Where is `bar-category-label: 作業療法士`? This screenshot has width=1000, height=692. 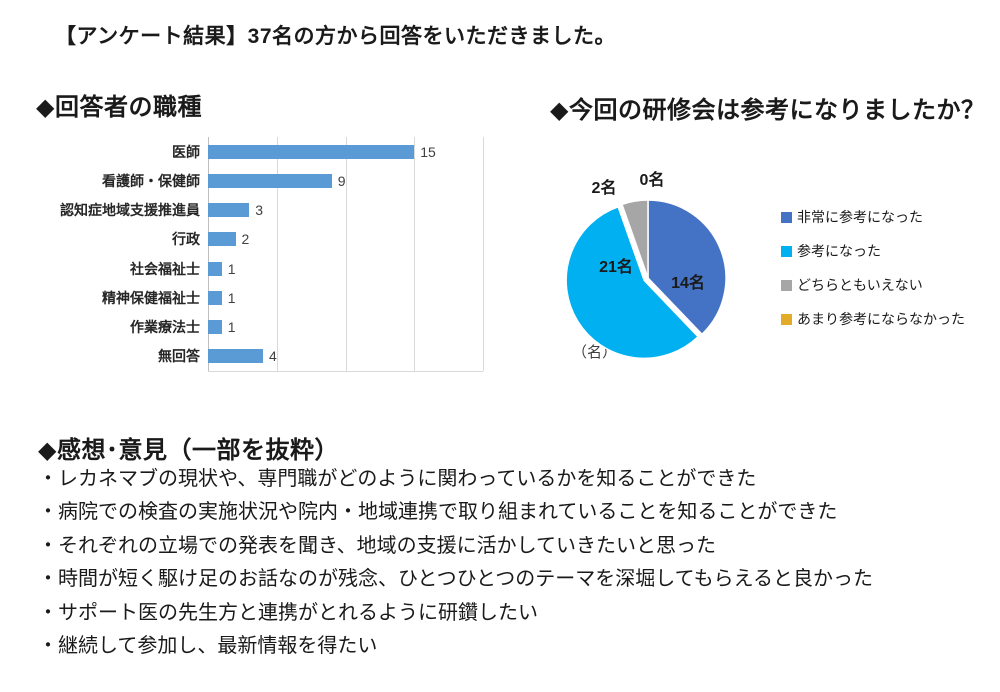
bar-category-label: 作業療法士 is located at coordinates (165, 327).